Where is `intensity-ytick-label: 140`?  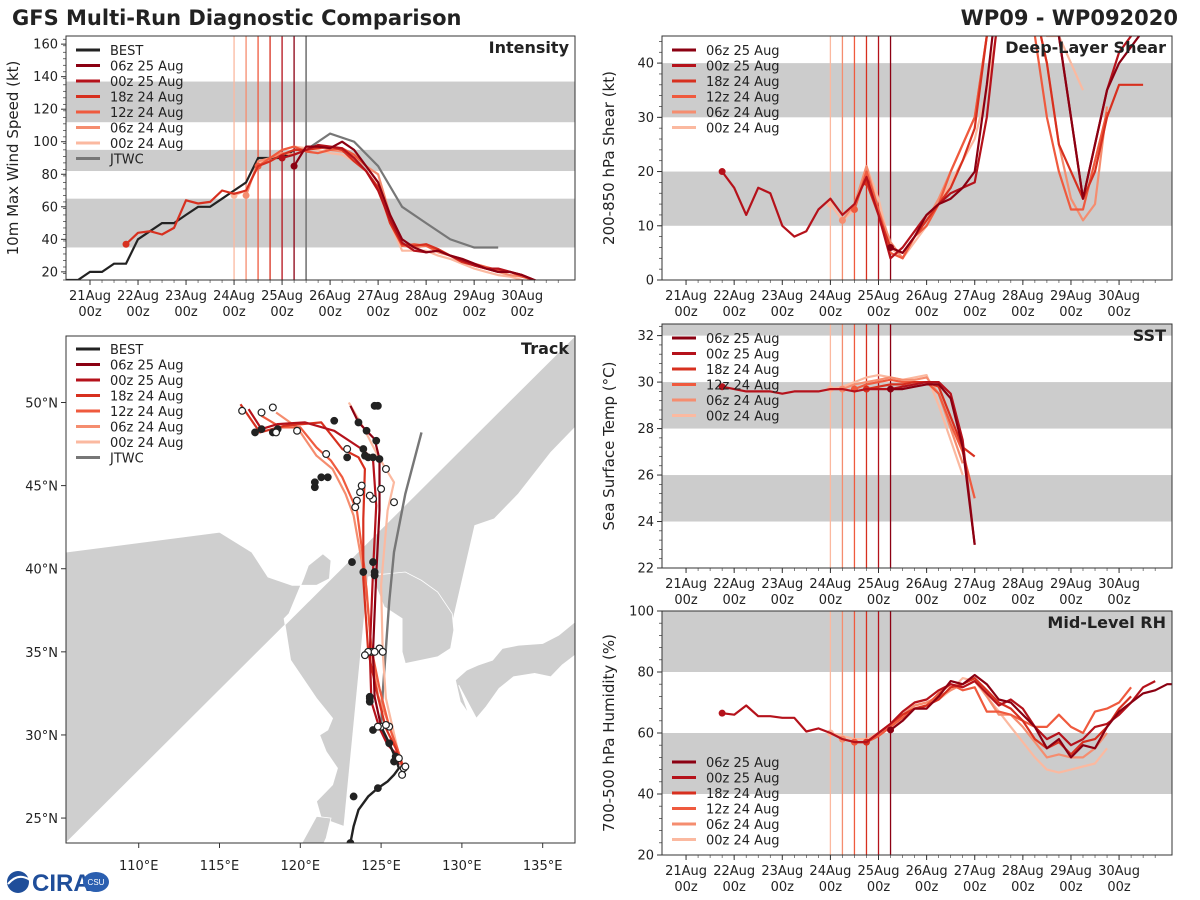
intensity-ytick-label: 140 is located at coordinates (45, 77).